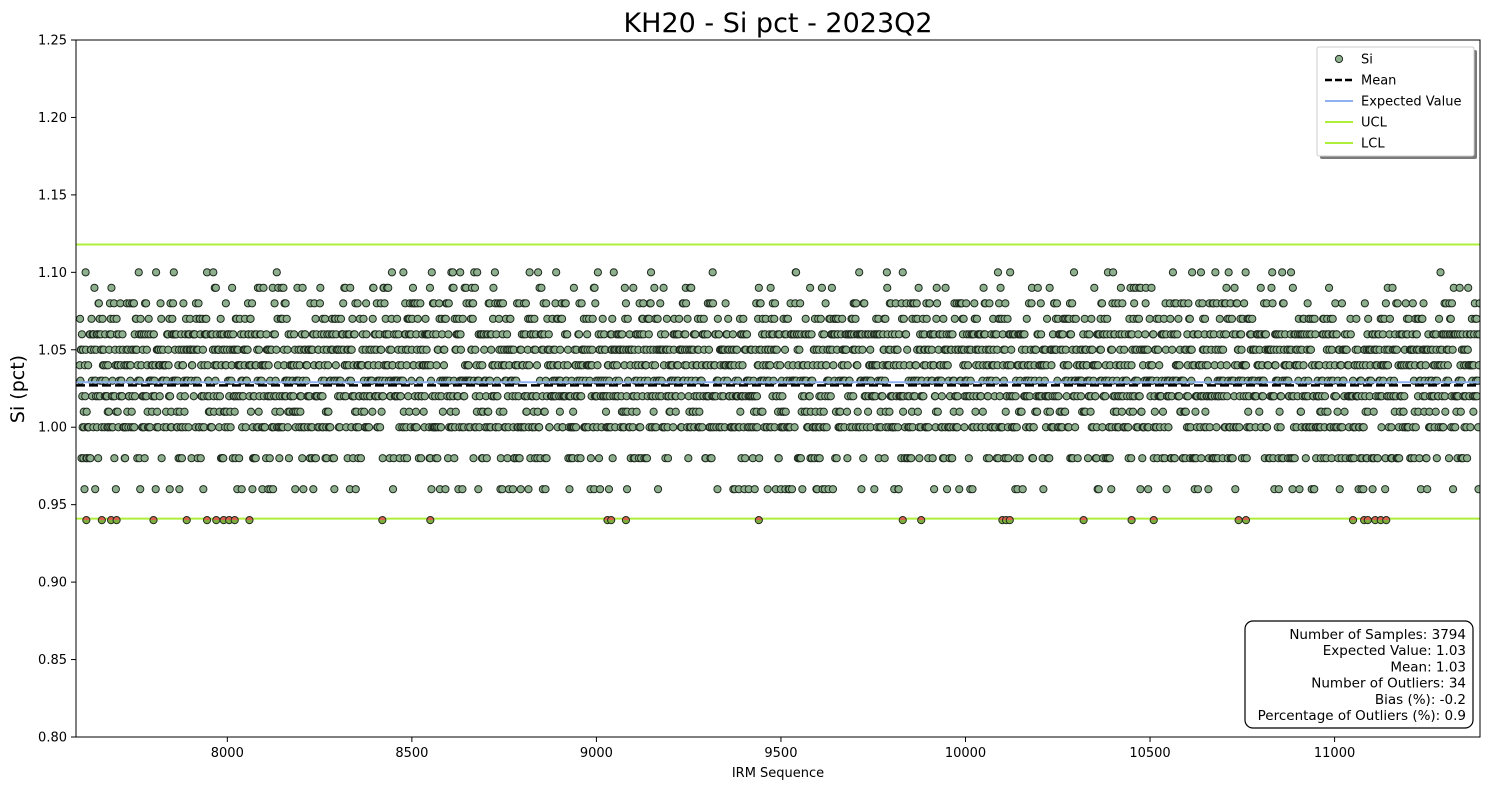 Image resolution: width=1489 pixels, height=790 pixels. What do you see at coordinates (52, 41) in the screenshot?
I see `y-tick-label: 1.25` at bounding box center [52, 41].